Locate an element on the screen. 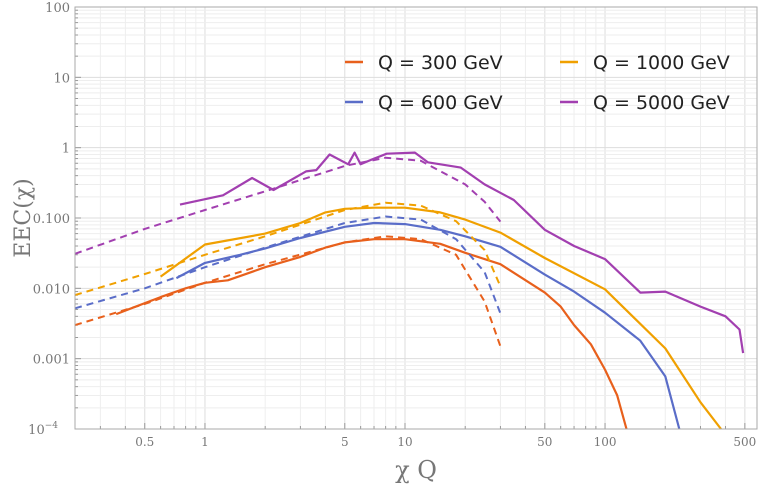 The height and width of the screenshot is (492, 765). y-tick-label: 0.001 is located at coordinates (51, 360).